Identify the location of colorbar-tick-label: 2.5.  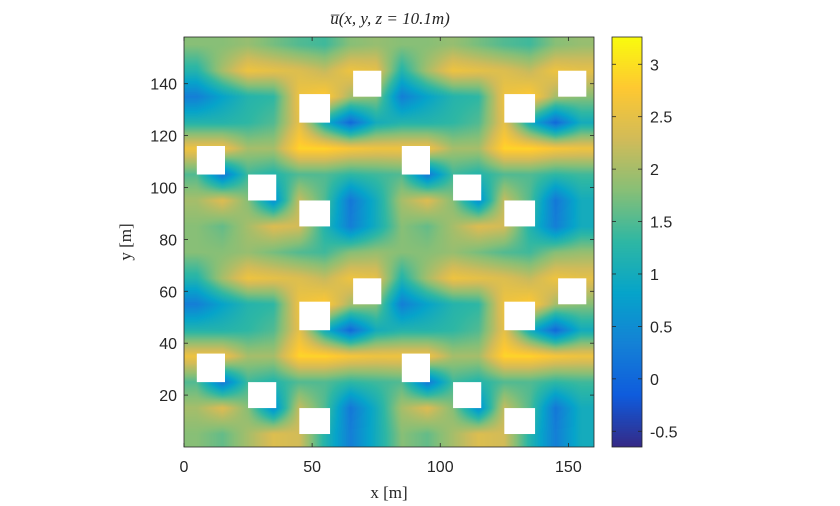
(661, 118).